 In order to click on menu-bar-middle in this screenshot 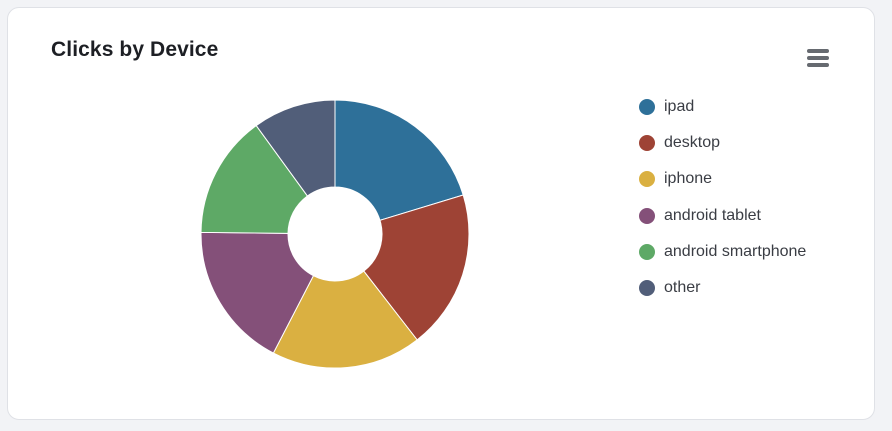, I will do `click(818, 58)`.